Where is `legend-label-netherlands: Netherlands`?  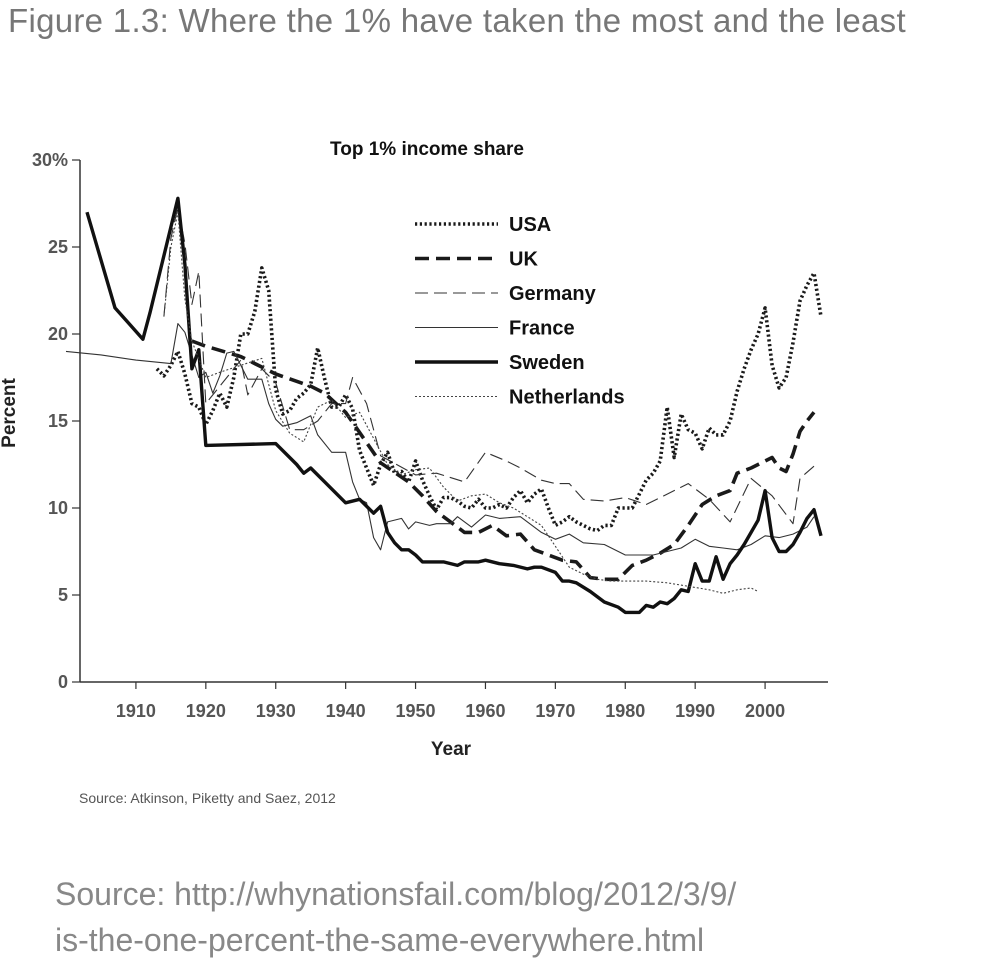 legend-label-netherlands: Netherlands is located at coordinates (567, 398).